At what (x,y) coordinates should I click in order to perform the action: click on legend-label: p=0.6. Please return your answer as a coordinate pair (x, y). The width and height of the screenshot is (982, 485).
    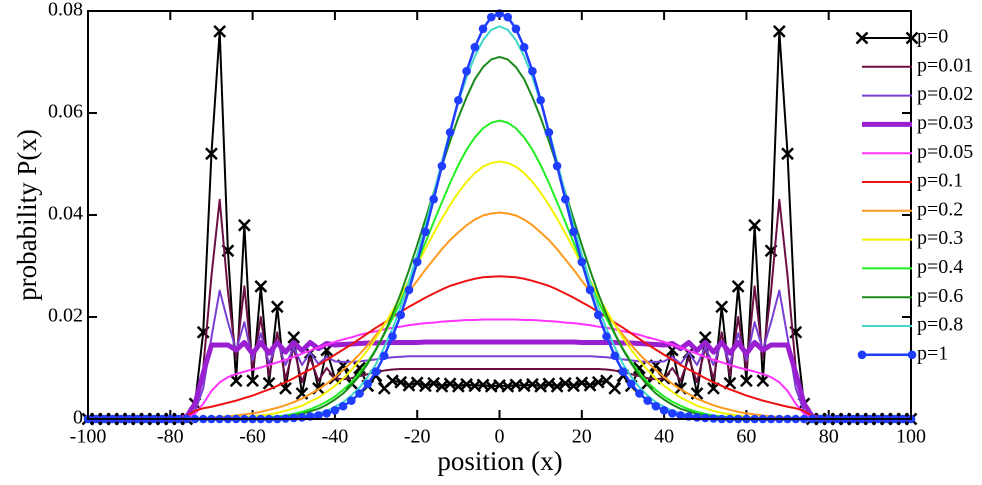
    Looking at the image, I should click on (940, 296).